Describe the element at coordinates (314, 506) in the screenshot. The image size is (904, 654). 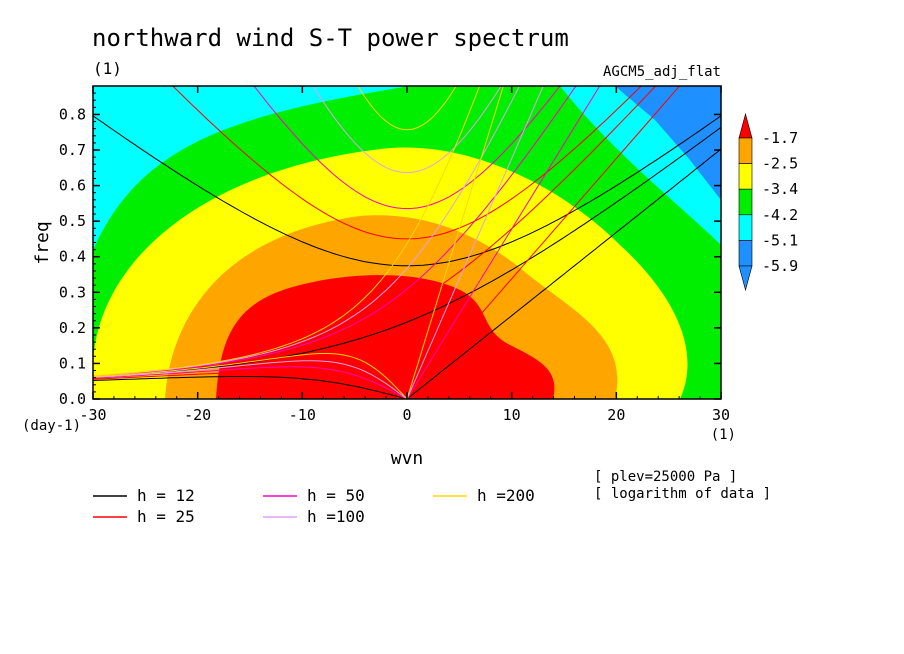
I see `legend: h = 12 h = 25 h = 50 h =100 h =200` at that location.